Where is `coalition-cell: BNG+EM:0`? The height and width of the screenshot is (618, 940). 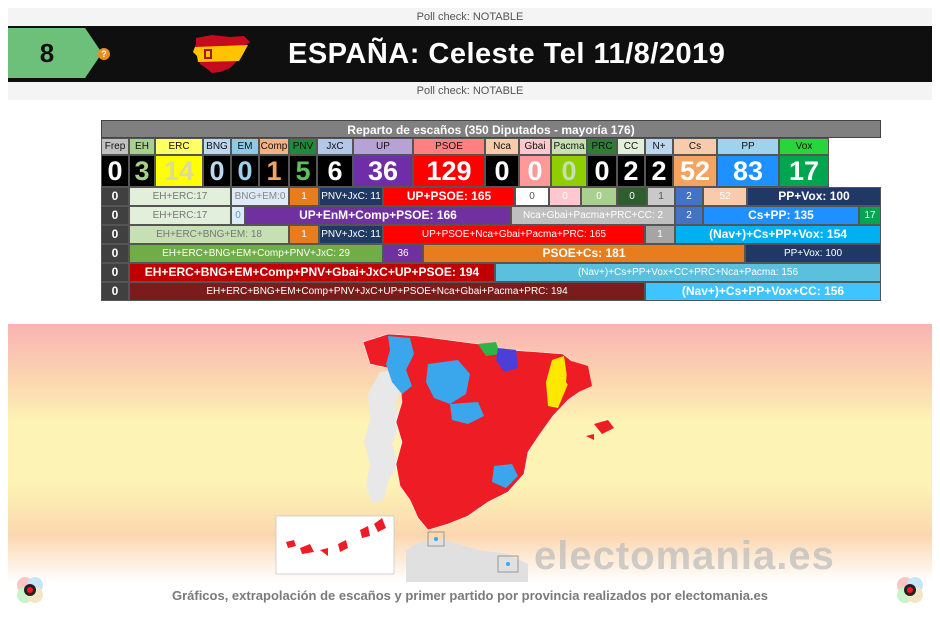 coalition-cell: BNG+EM:0 is located at coordinates (260, 196).